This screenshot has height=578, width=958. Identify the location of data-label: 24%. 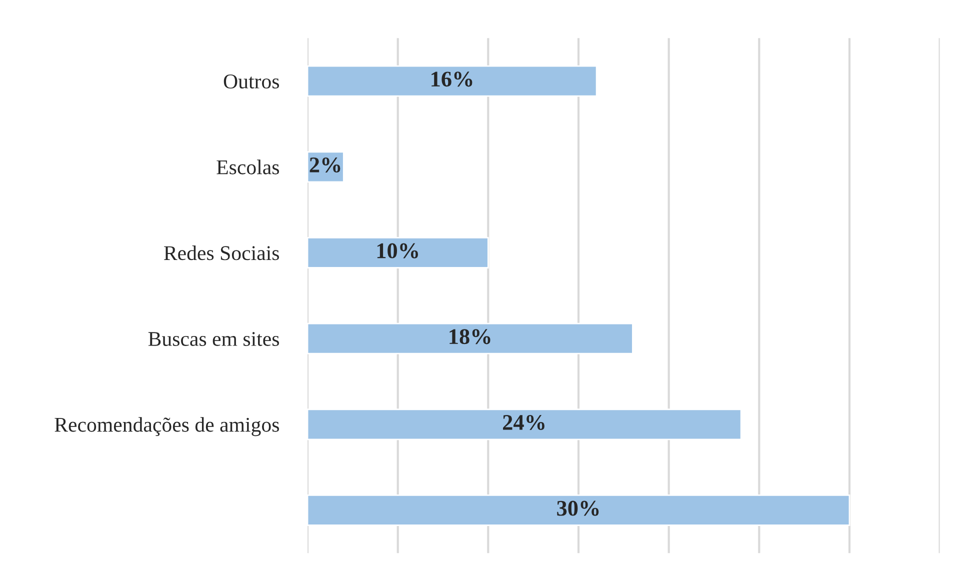
(523, 422).